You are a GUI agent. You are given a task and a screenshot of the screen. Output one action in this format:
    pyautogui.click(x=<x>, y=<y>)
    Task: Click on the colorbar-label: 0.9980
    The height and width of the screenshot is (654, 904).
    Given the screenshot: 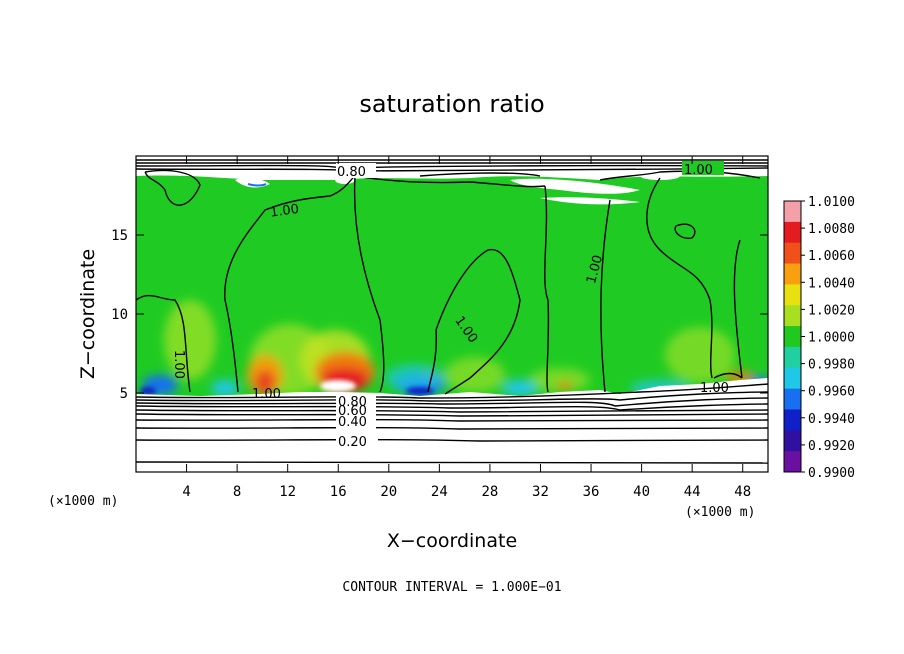 What is the action you would take?
    pyautogui.click(x=831, y=365)
    